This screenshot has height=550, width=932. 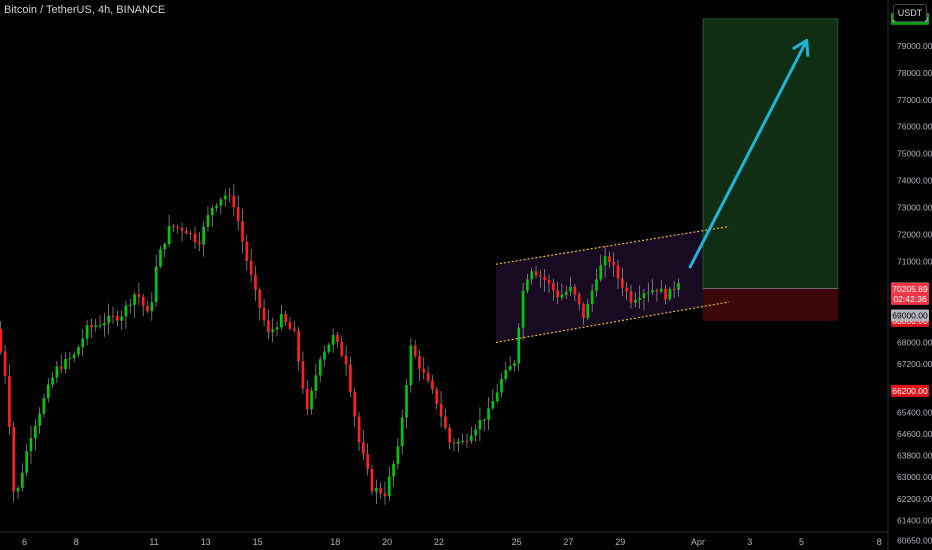 I want to click on y-tick-label: 77000.00, so click(x=914, y=100).